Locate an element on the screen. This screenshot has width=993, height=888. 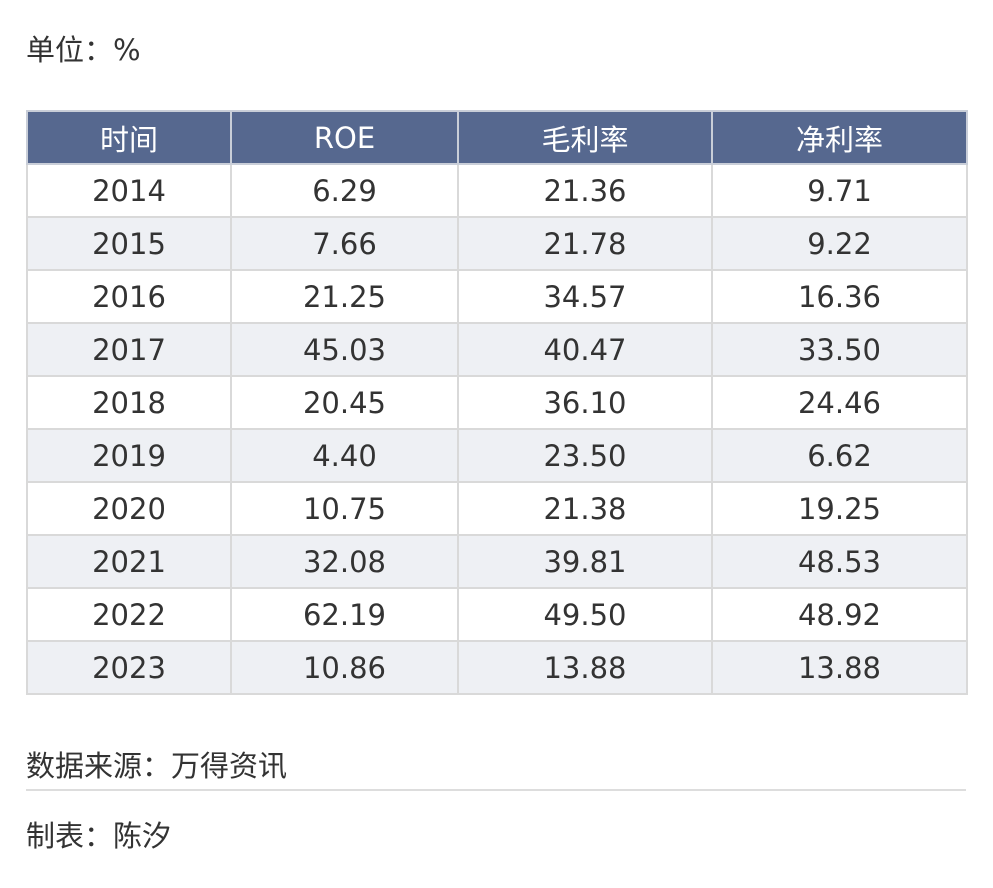
cell-net-margin: 6.62 is located at coordinates (839, 455).